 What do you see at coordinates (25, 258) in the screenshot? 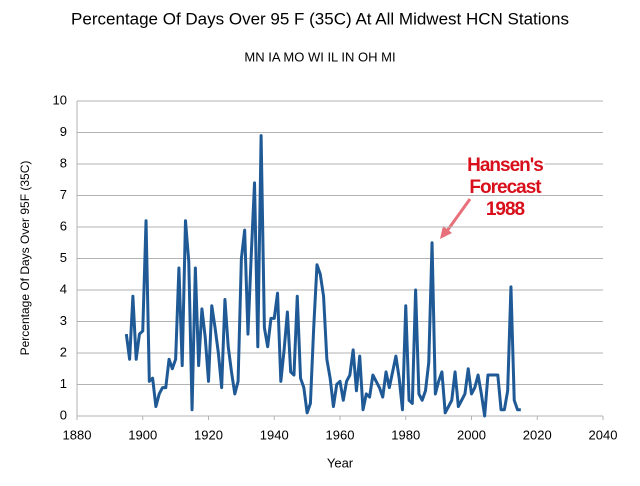
I see `y-axis-label: Percentage Of Days Over 95F (35C)` at bounding box center [25, 258].